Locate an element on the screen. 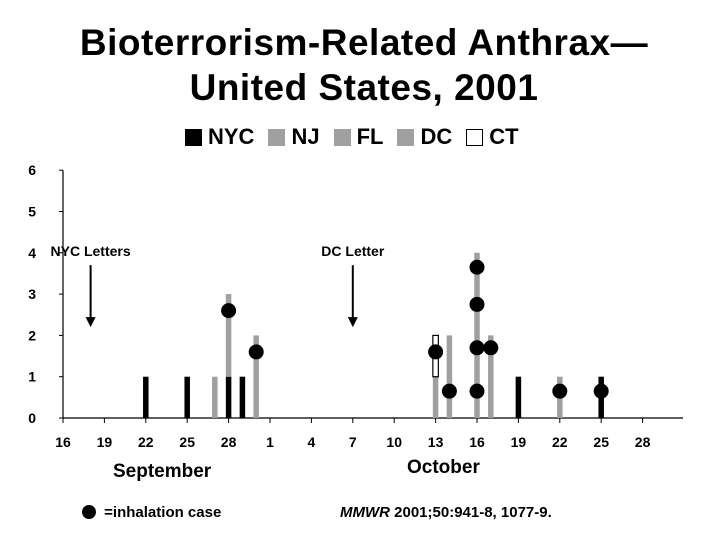 This screenshot has width=728, height=546. citation-journal: MMWR is located at coordinates (365, 512).